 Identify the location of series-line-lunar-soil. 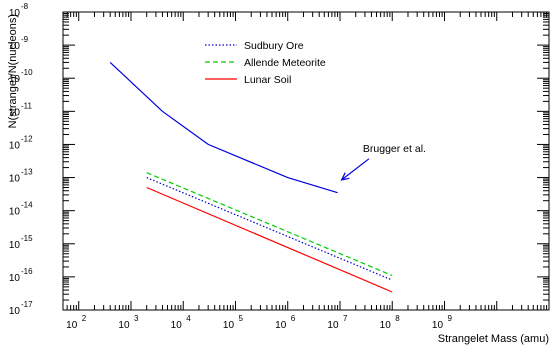
(269, 239).